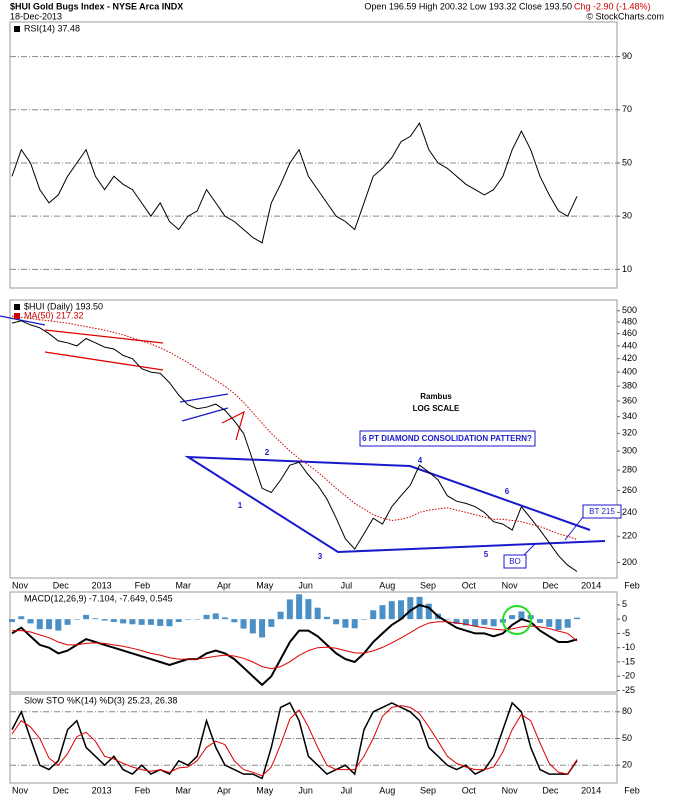 This screenshot has width=674, height=800. Describe the element at coordinates (627, 109) in the screenshot. I see `y-tick-label: 70` at that location.